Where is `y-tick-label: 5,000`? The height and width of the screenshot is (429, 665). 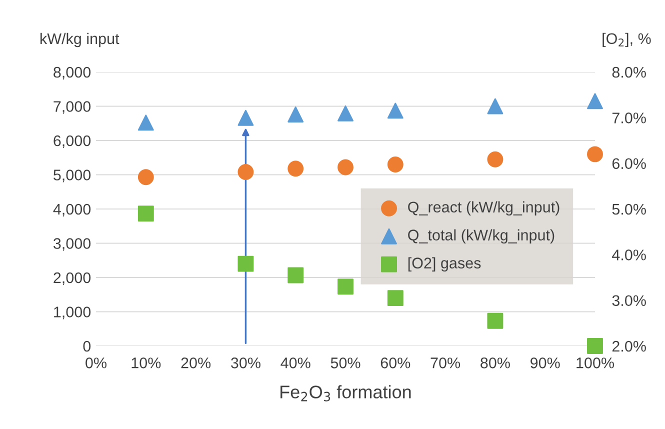
y-tick-label: 5,000 is located at coordinates (72, 176).